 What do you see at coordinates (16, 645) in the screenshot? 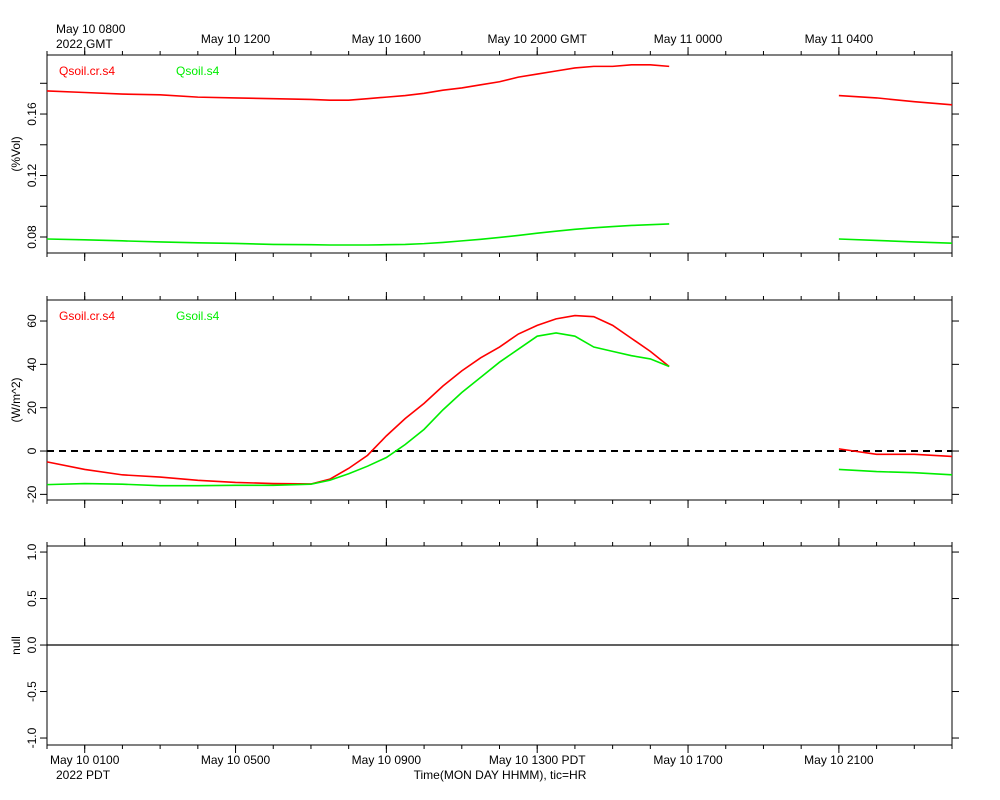
I see `y-axis-label: null` at bounding box center [16, 645].